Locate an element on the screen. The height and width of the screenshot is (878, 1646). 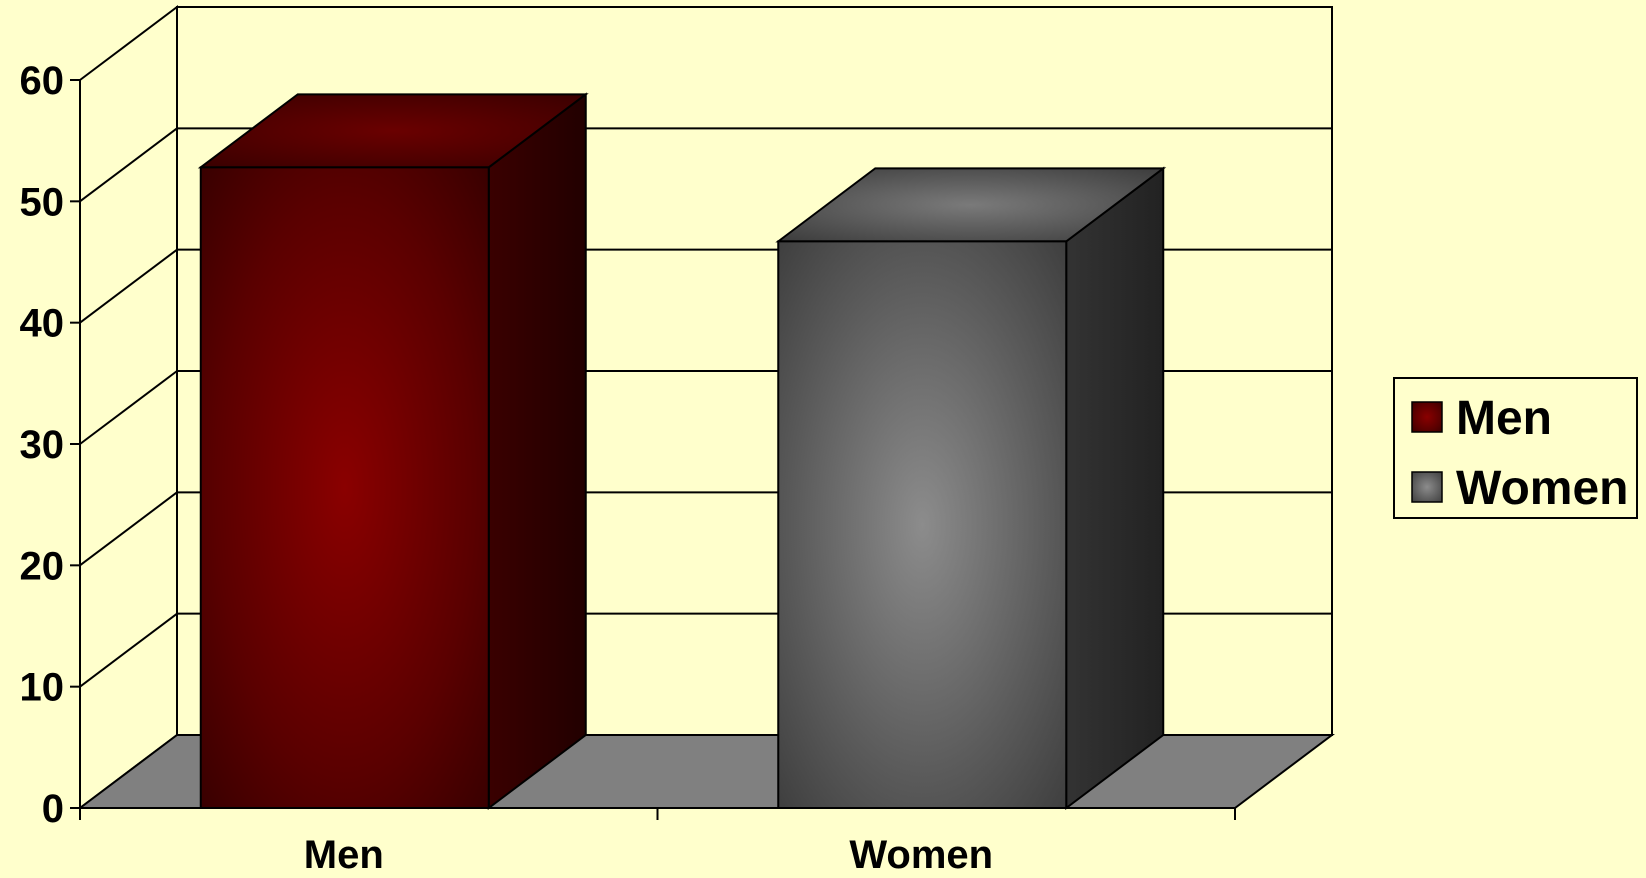
y-tick-label: 30 is located at coordinates (42, 445).